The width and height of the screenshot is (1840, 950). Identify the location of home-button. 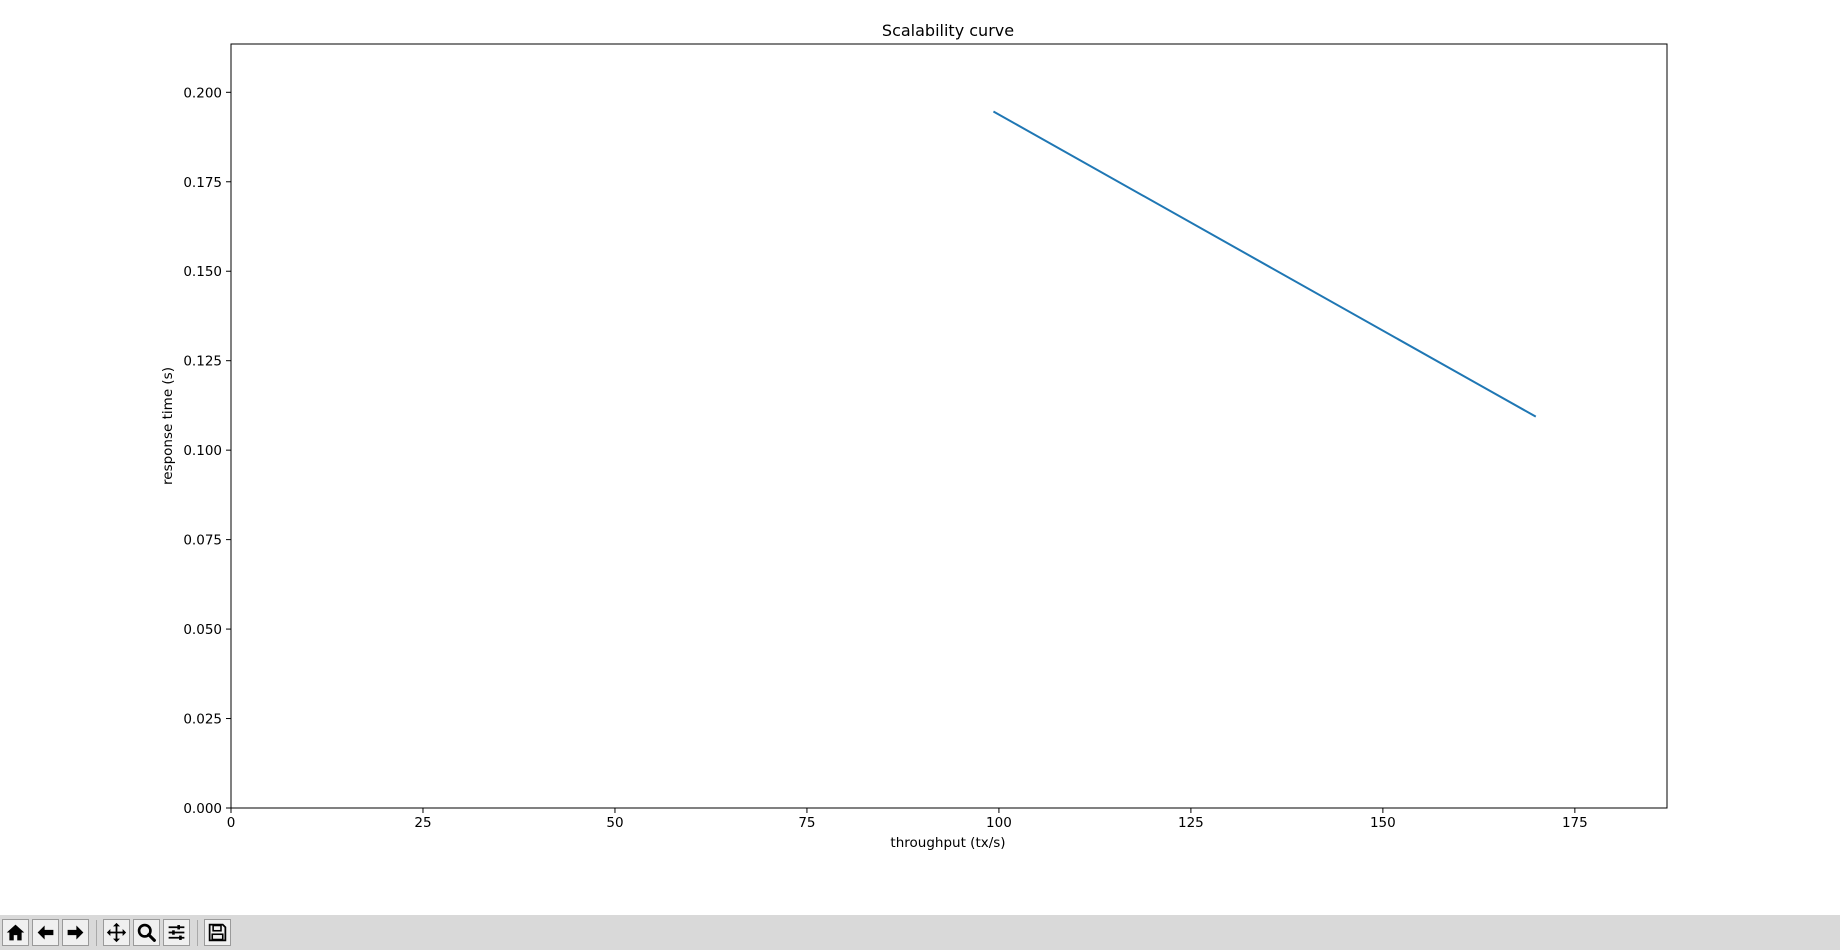
(15, 932).